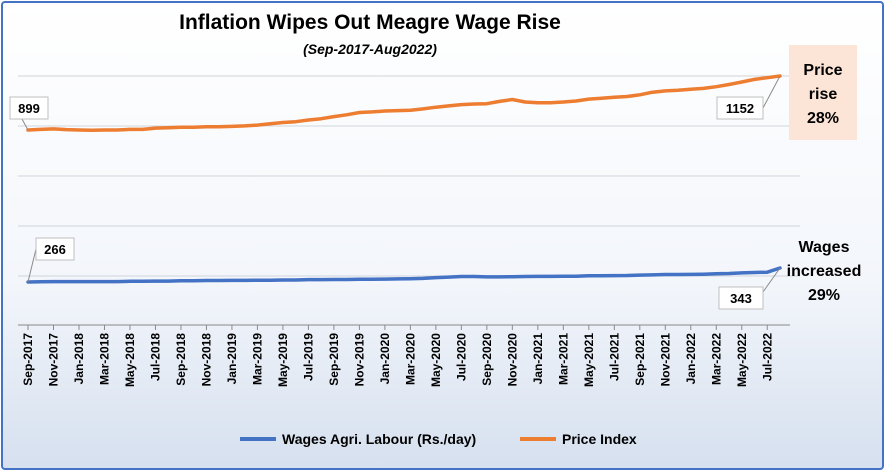 This screenshot has width=885, height=471. I want to click on wages-increase-line-1: Wages, so click(824, 247).